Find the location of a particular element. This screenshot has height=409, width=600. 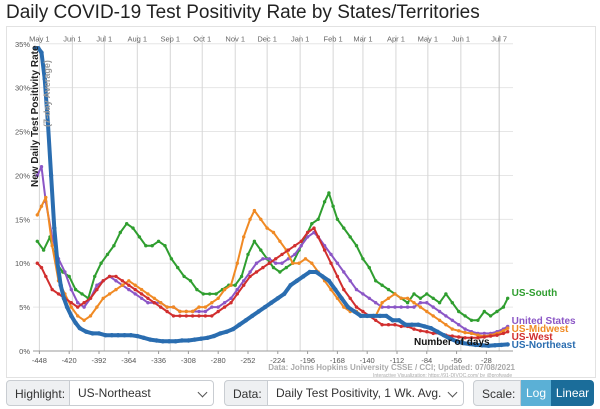

scale-log-button: Log is located at coordinates (536, 393).